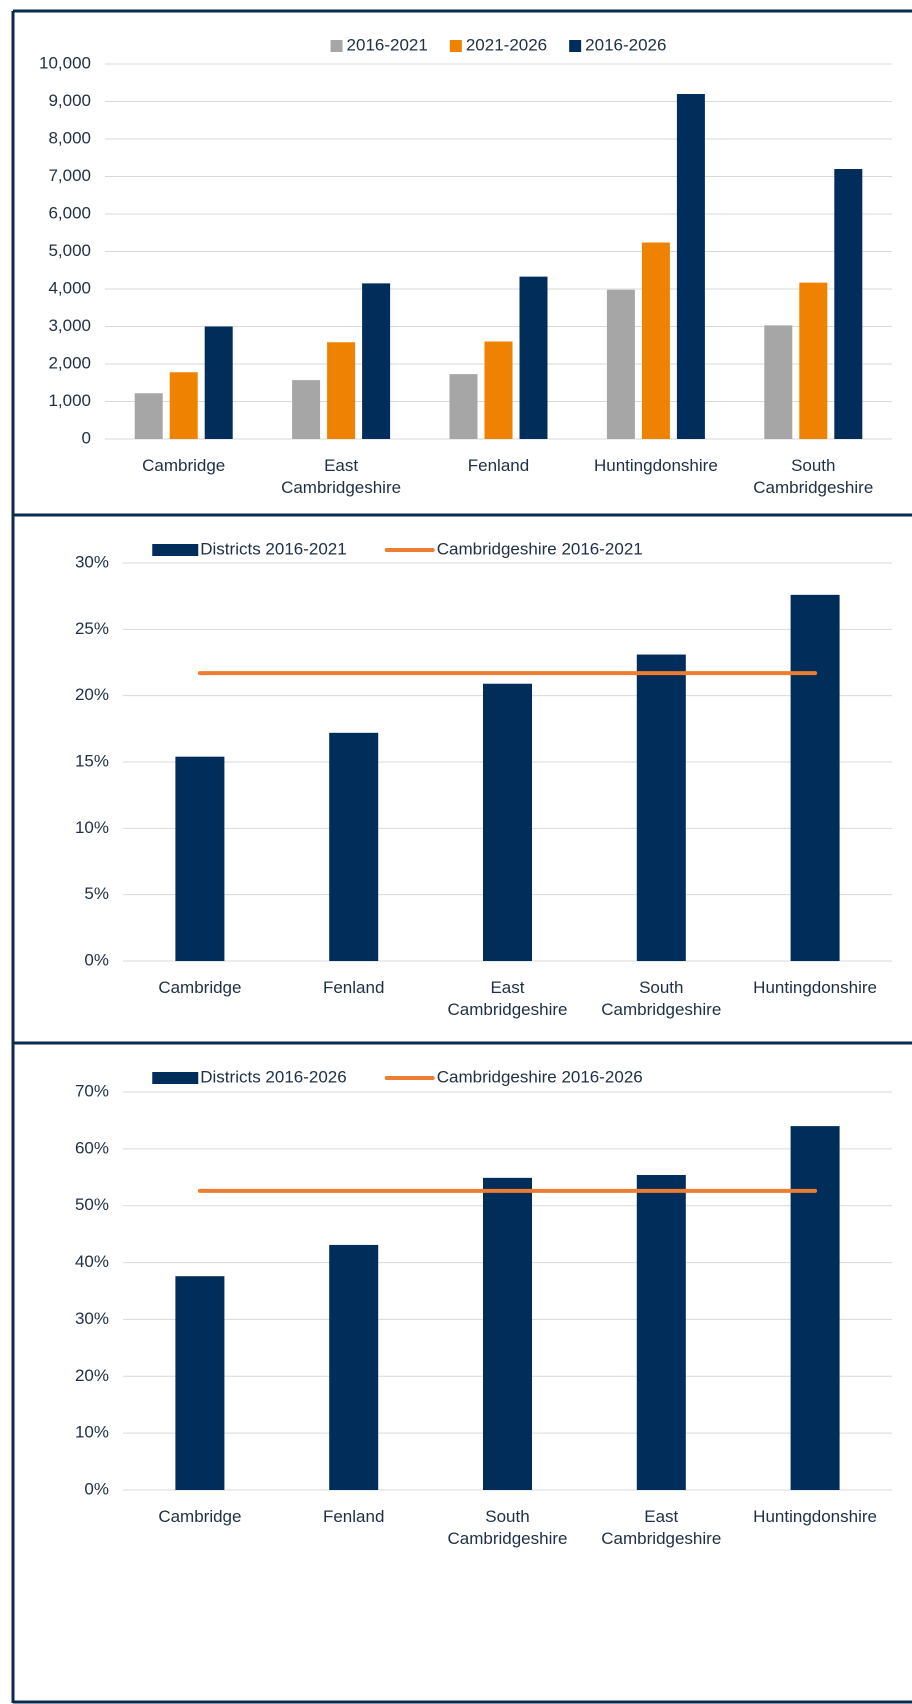 The width and height of the screenshot is (912, 1704). Describe the element at coordinates (69, 362) in the screenshot. I see `y-tick-label: 2,000` at that location.